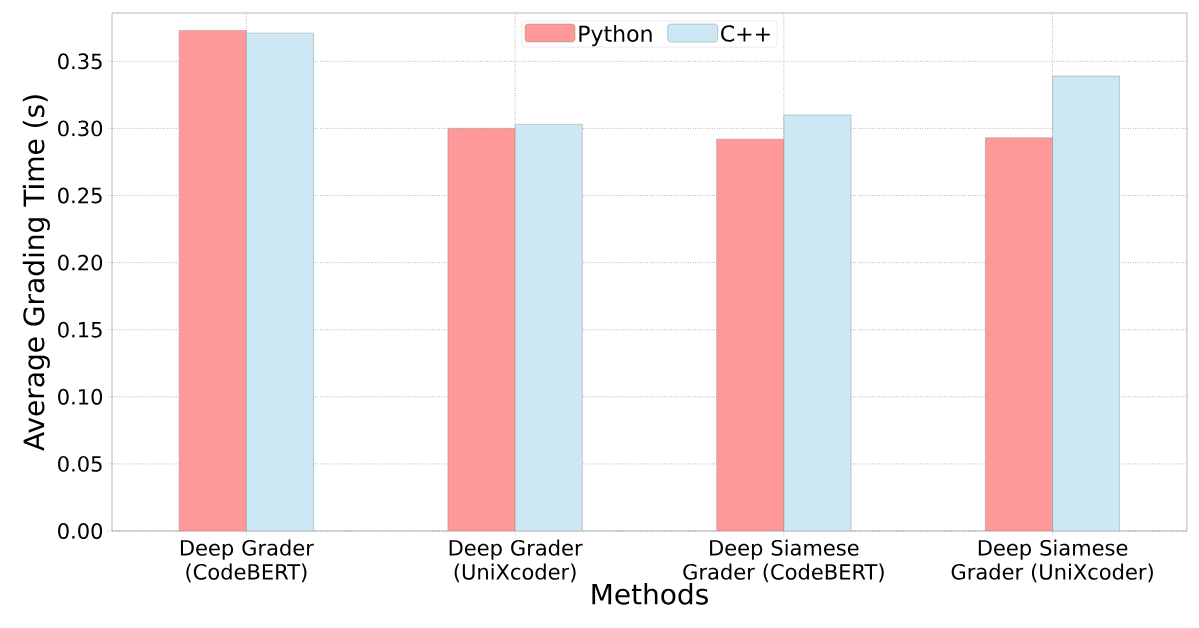 The height and width of the screenshot is (628, 1199). I want to click on x-tick-label: Deep Siamese Grader (UniXcoder), so click(1052, 561).